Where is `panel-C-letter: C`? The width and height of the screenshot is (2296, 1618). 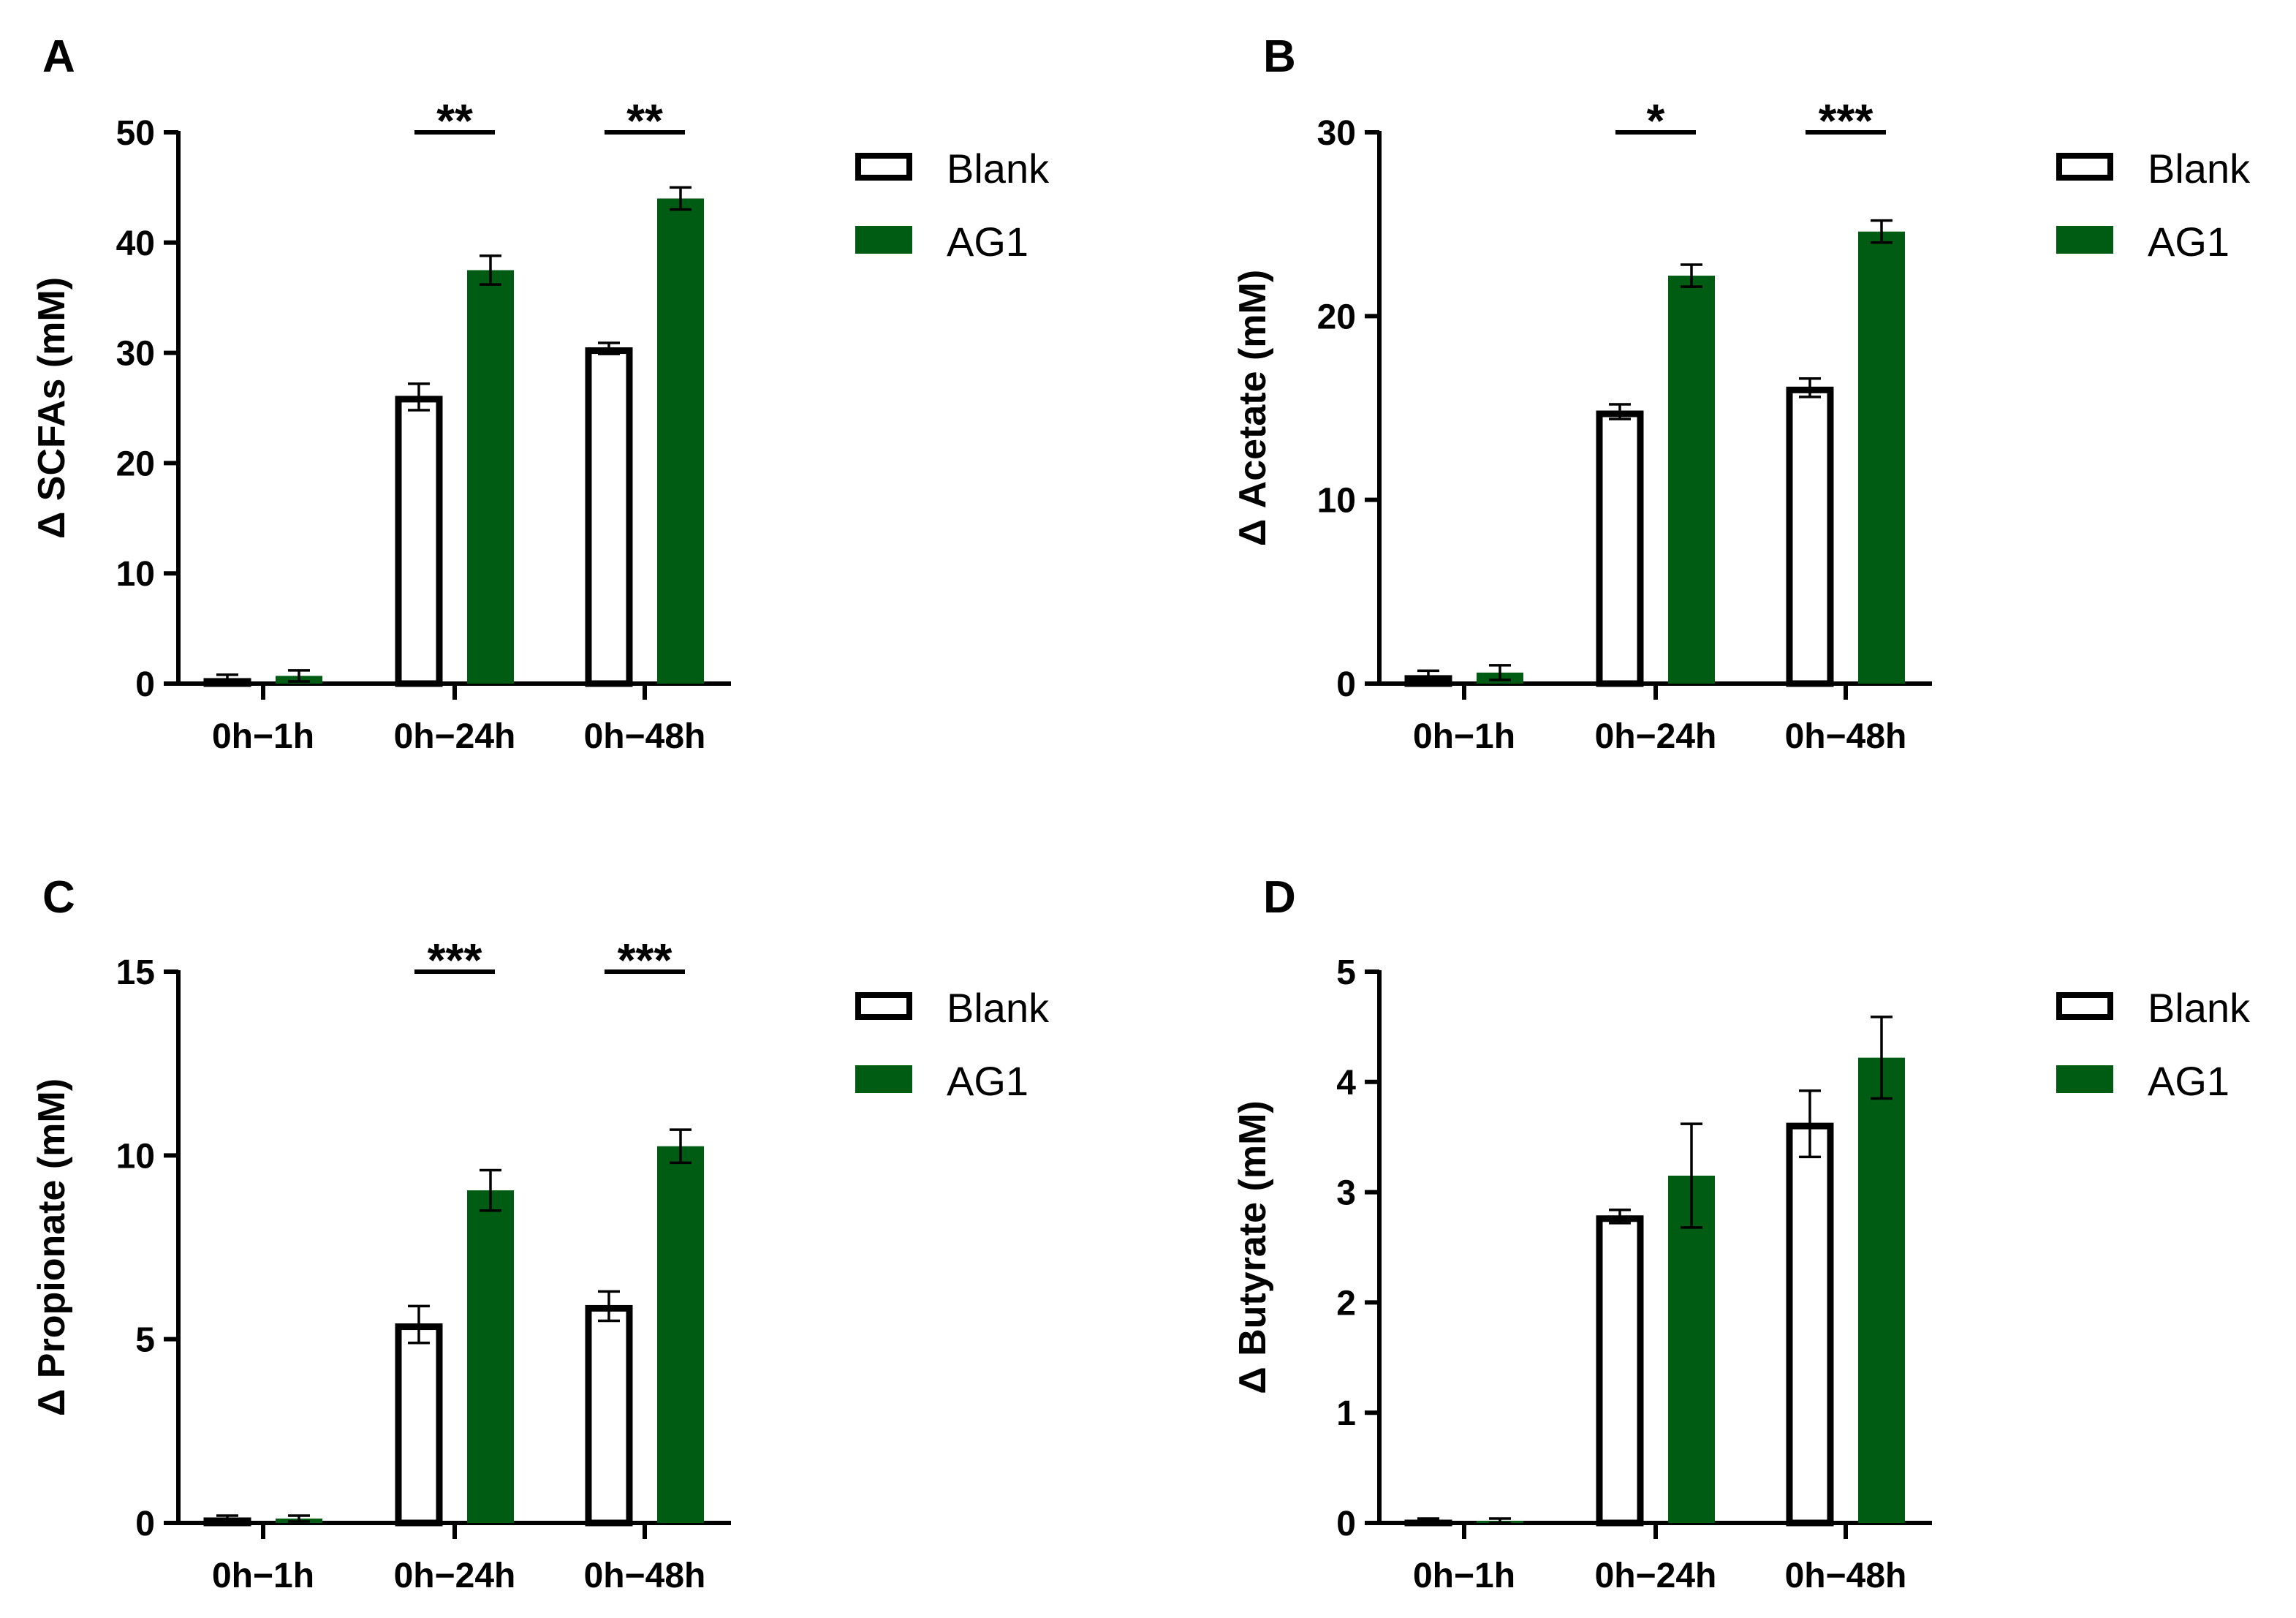
panel-C-letter: C is located at coordinates (58, 897).